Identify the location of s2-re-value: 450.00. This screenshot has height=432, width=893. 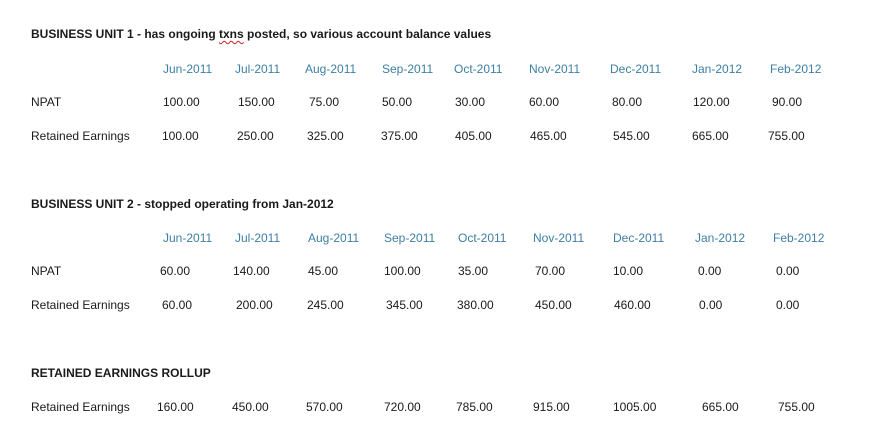
(553, 305).